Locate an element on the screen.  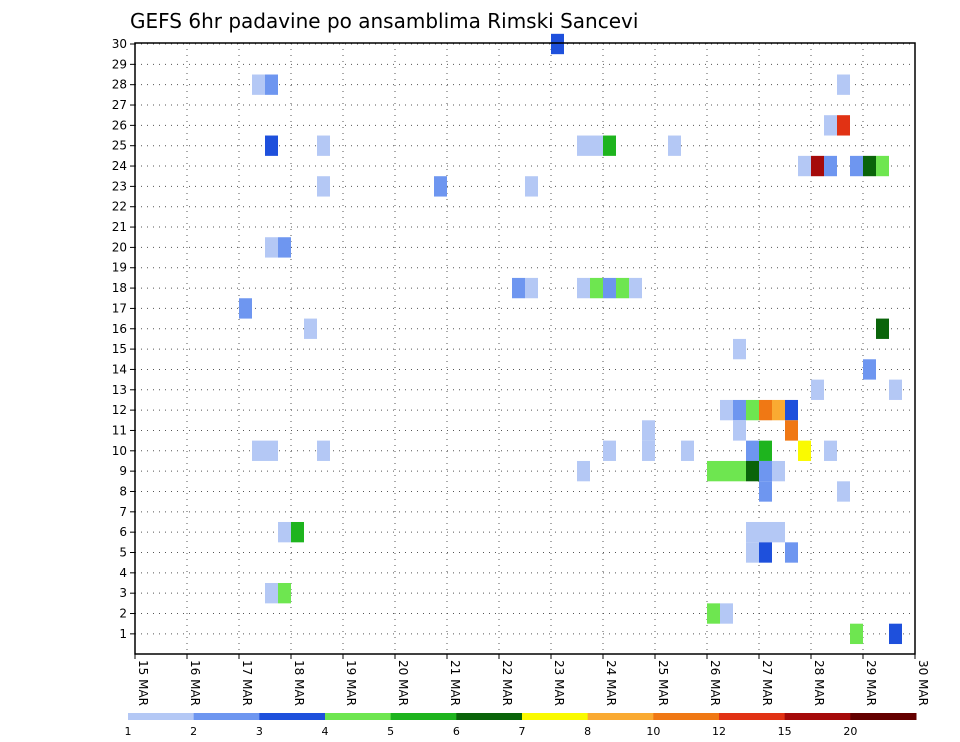
y-tick-label: 20 is located at coordinates (119, 247).